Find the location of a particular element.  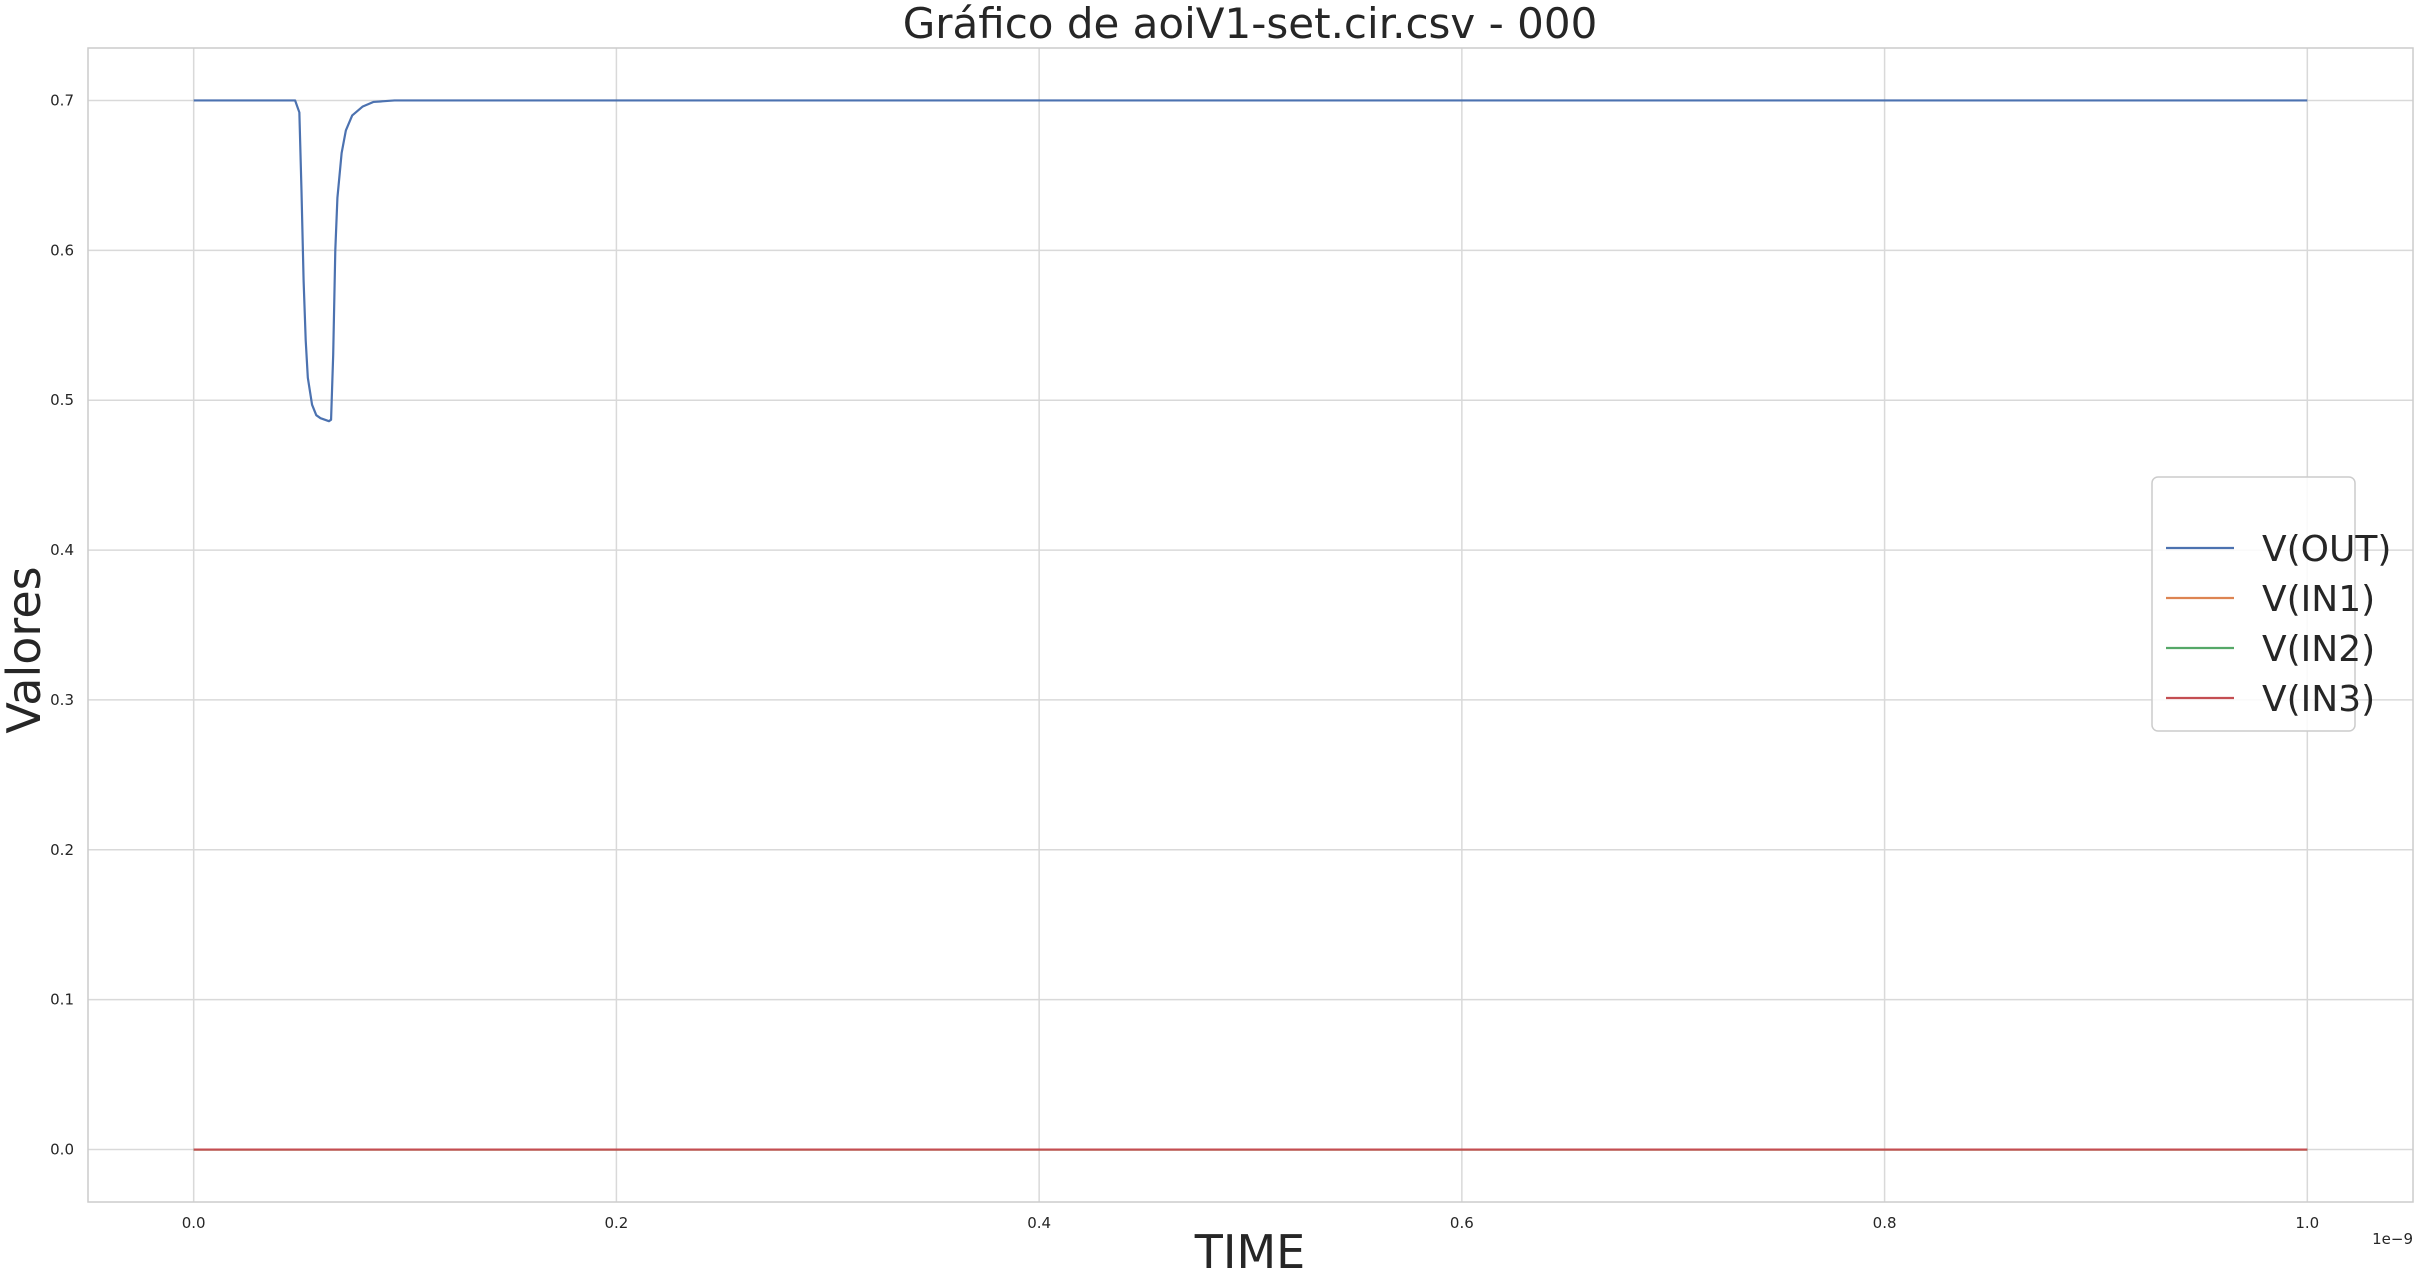

chart-title: Gráfico de aoiV1-set.cir.csv - 000 is located at coordinates (1250, 24).